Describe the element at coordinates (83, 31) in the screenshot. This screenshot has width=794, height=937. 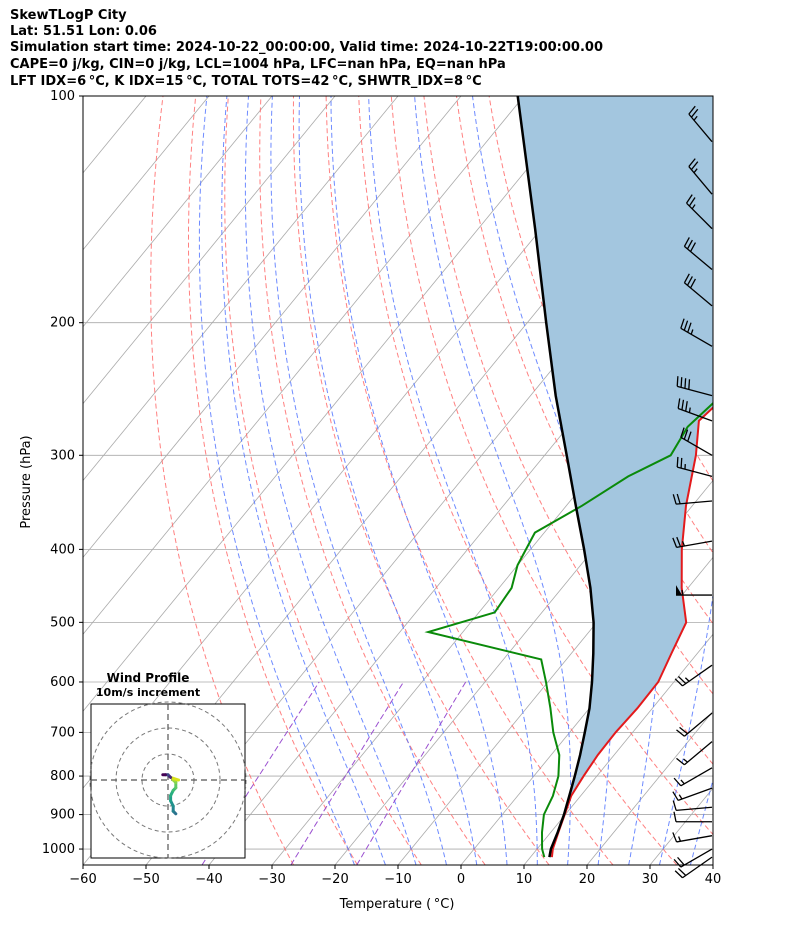
I see `title-location: Lat: 51.51 Lon: 0.06` at that location.